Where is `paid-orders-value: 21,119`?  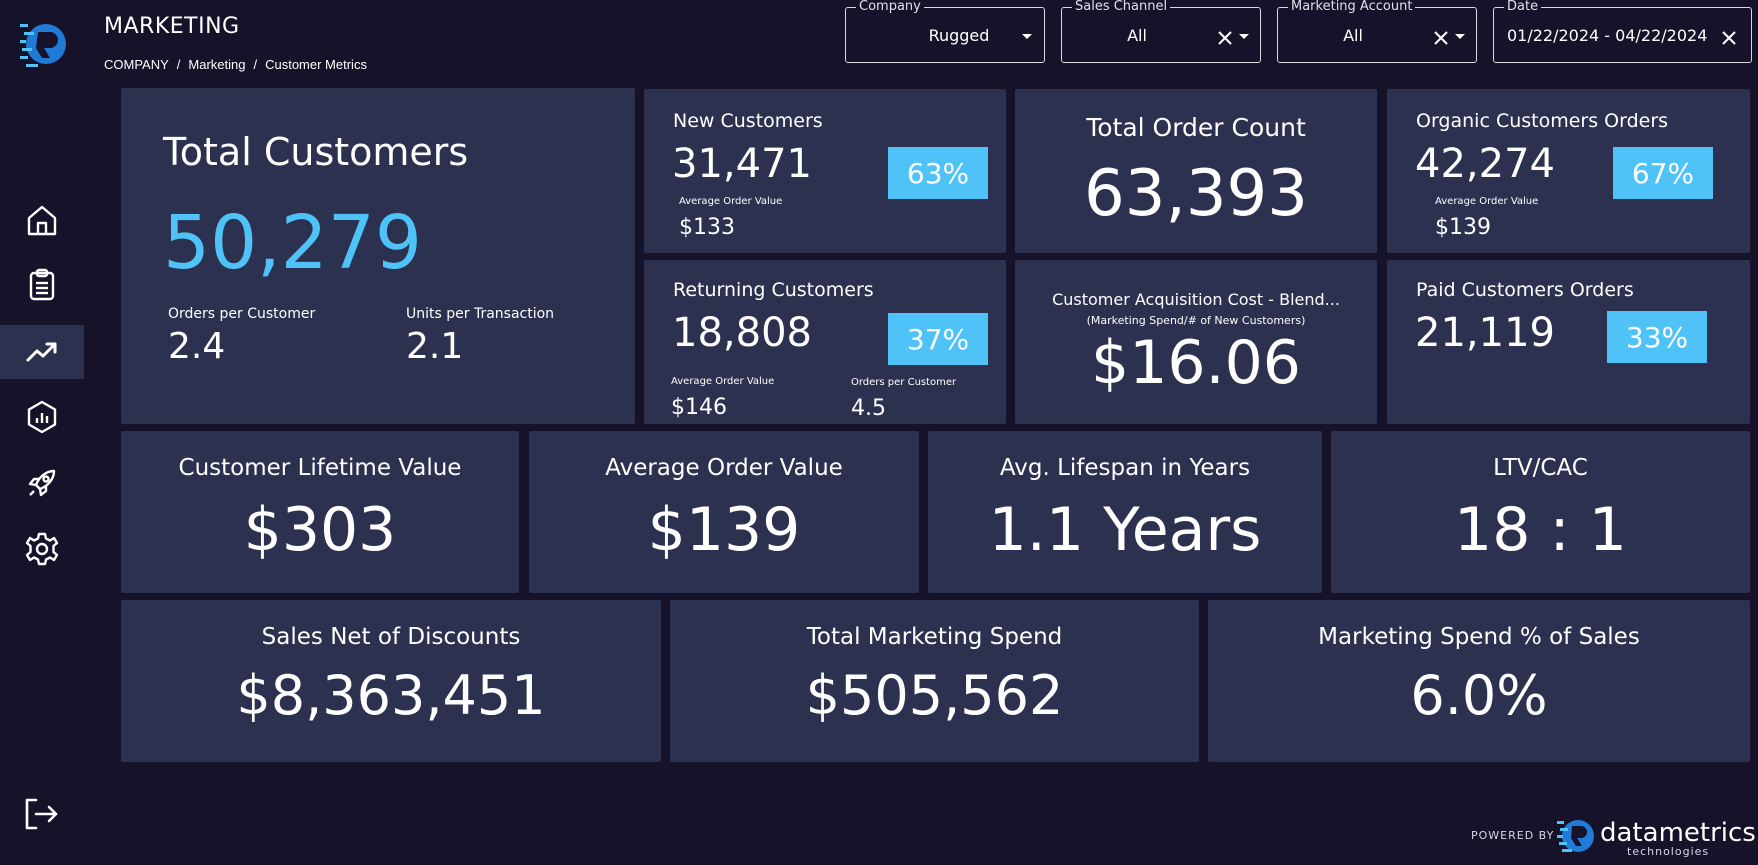
paid-orders-value: 21,119 is located at coordinates (1485, 333).